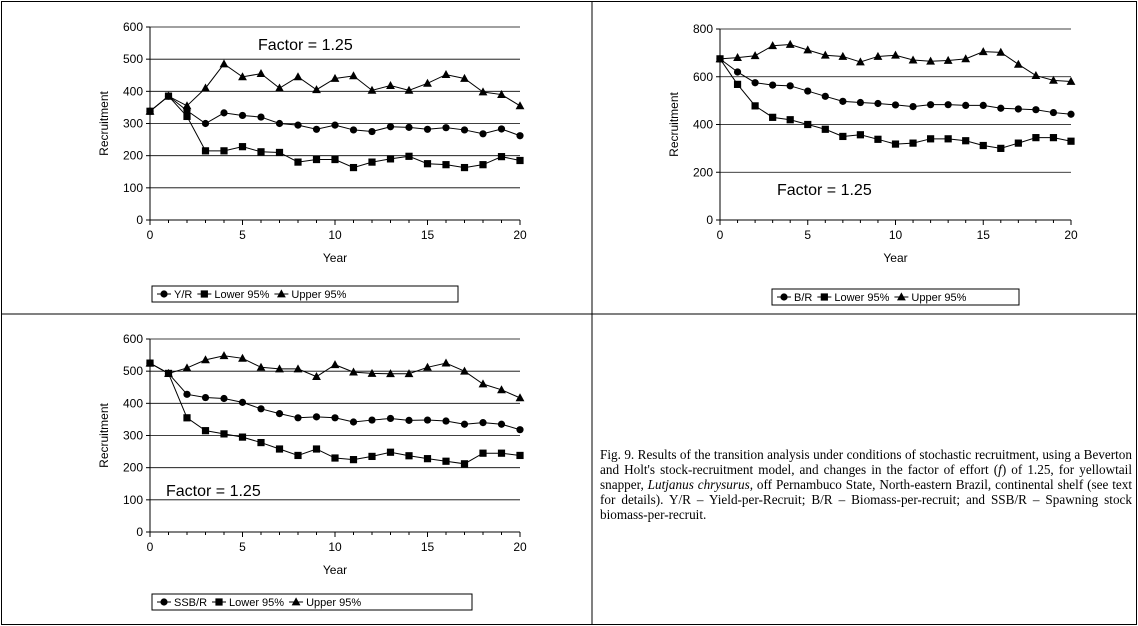  Describe the element at coordinates (674, 123) in the screenshot. I see `y-axis-title: Recruitment` at that location.